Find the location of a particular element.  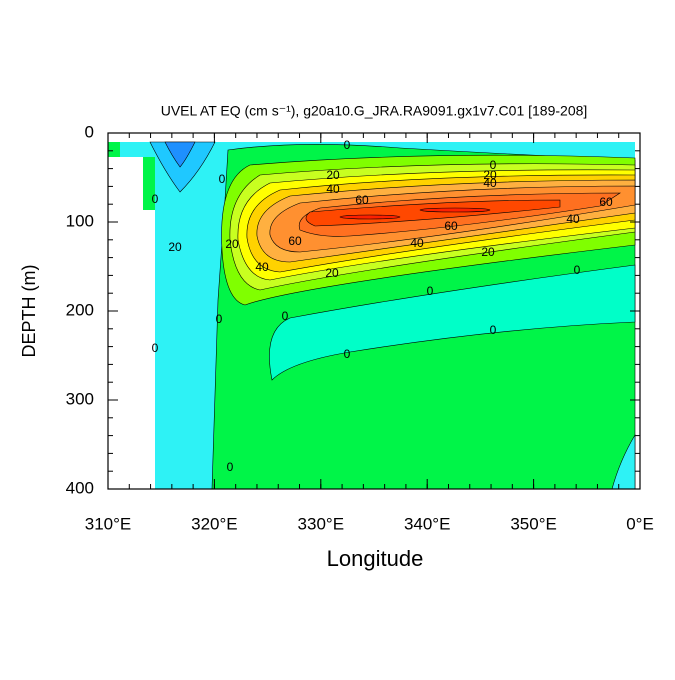

y-tick-label: 200 is located at coordinates (80, 309).